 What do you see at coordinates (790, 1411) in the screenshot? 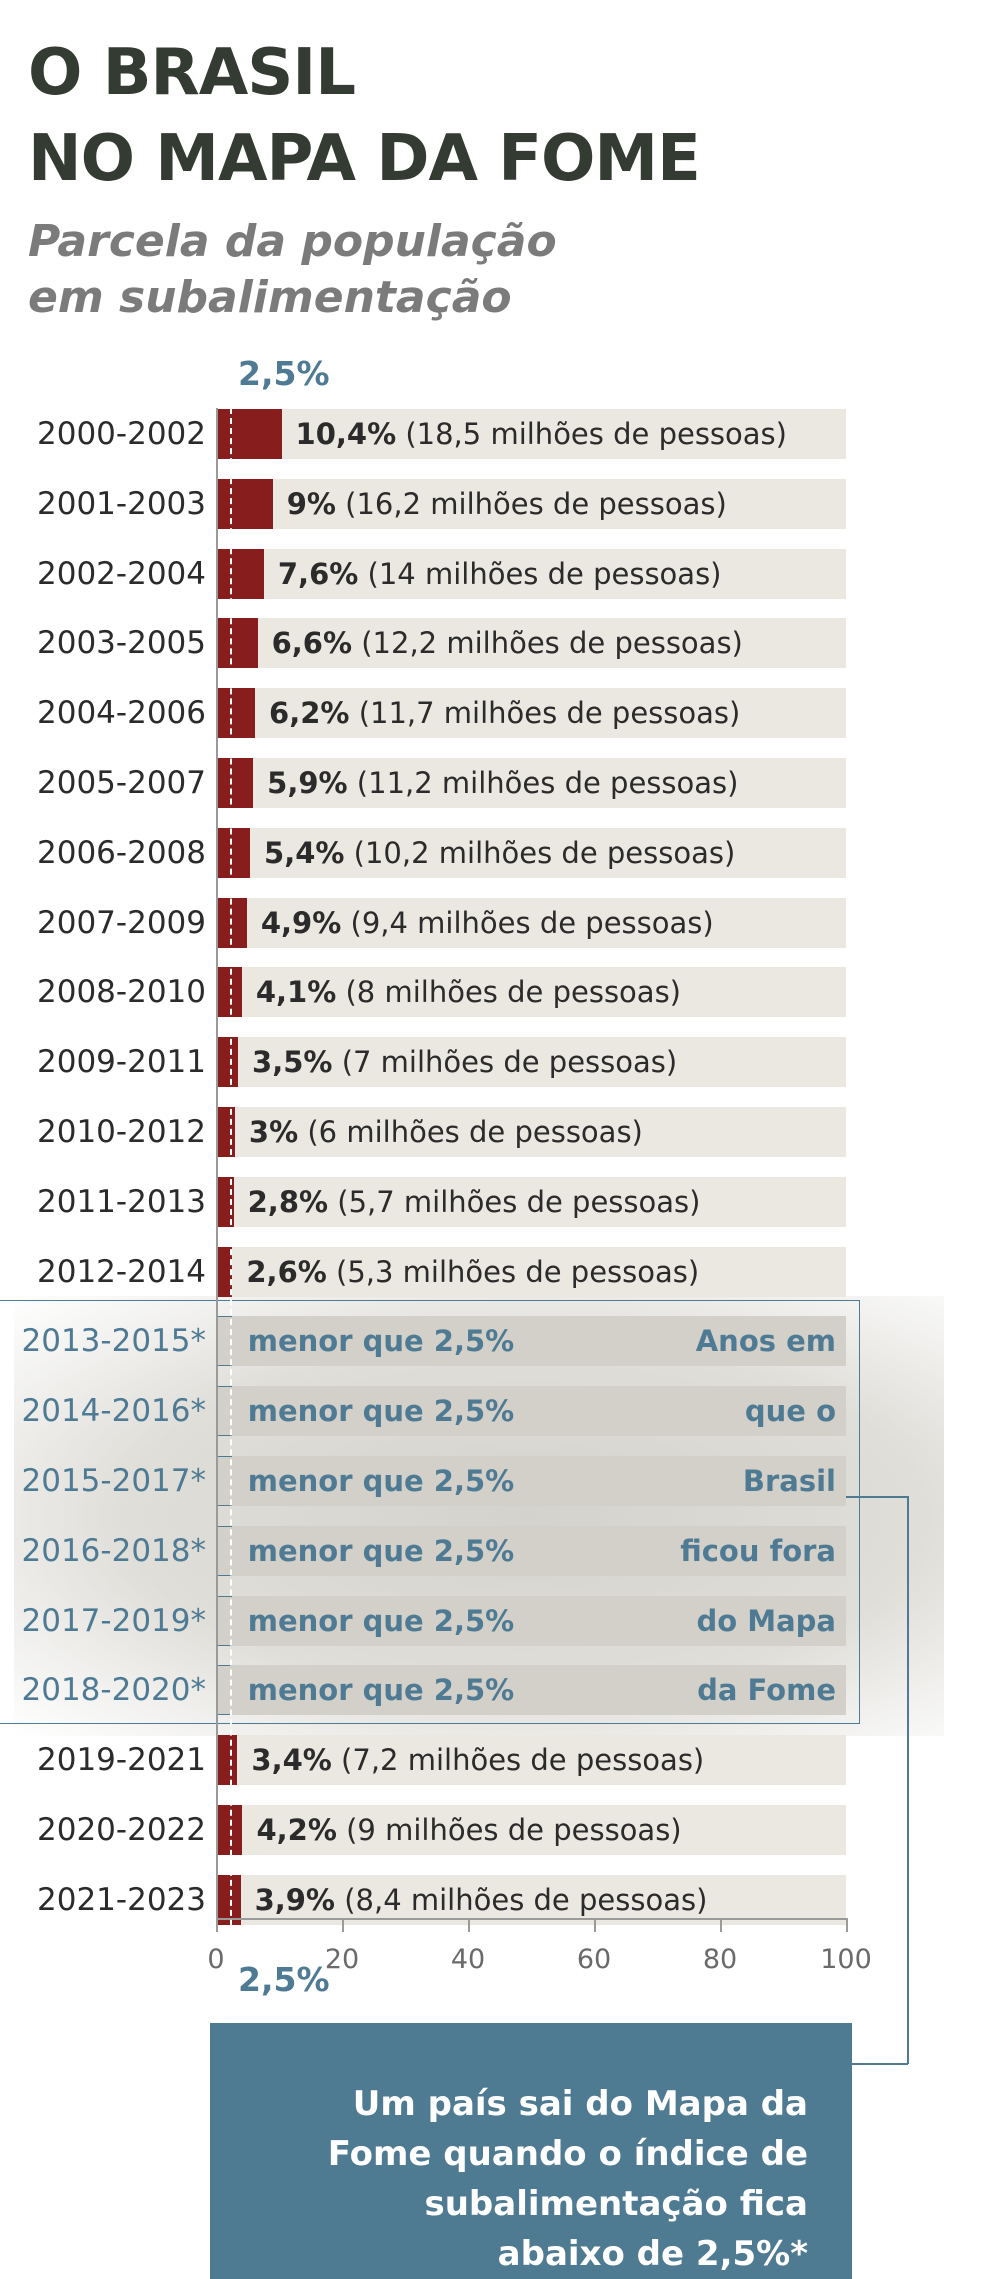
I see `side-note-line: que o` at bounding box center [790, 1411].